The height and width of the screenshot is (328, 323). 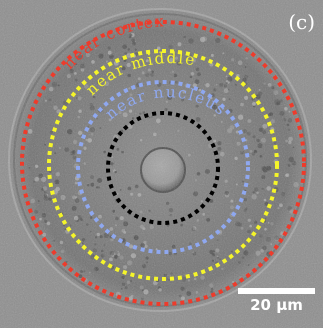 I want to click on ring-inner, so click(x=163, y=168).